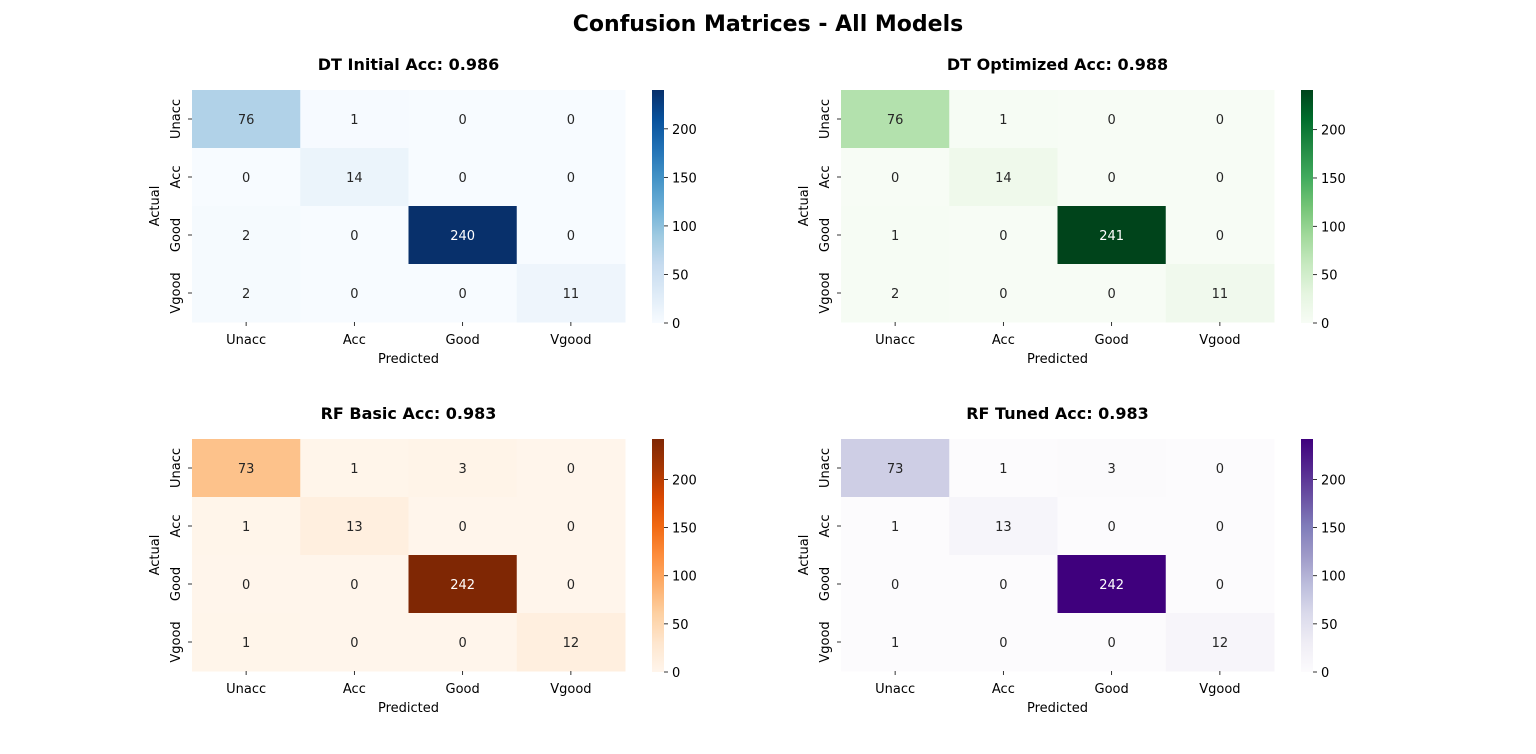  Describe the element at coordinates (1219, 689) in the screenshot. I see `x-tick-label: Vgood` at that location.